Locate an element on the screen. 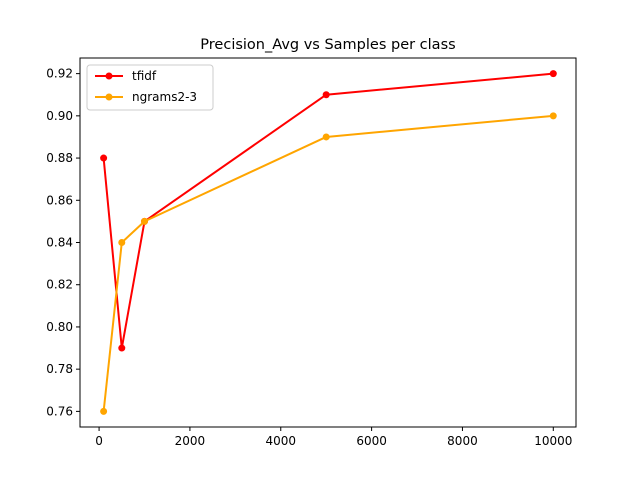 This screenshot has height=480, width=640. x-tick-label: 0 is located at coordinates (99, 441).